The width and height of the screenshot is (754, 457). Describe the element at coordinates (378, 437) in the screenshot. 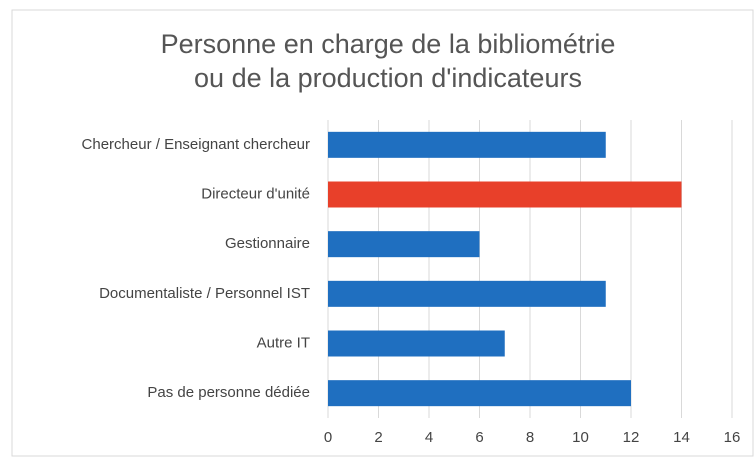

I see `x-tick-label: 2` at that location.